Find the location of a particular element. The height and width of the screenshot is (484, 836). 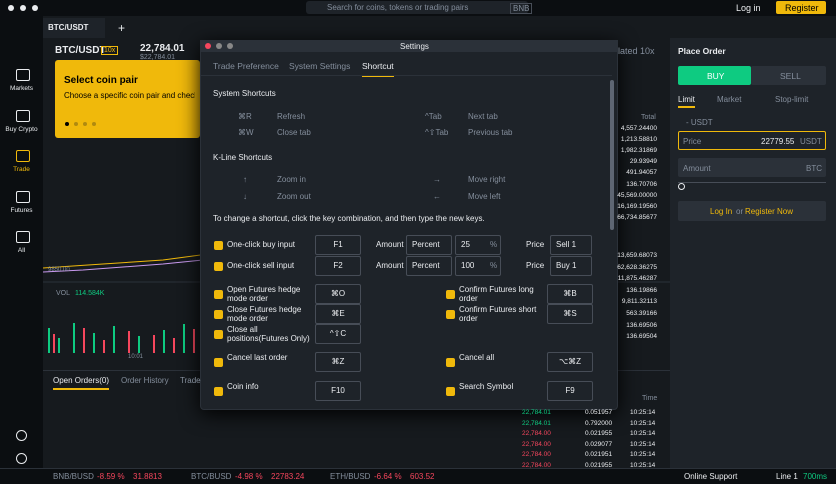

footer-pair: BTC/BUSD is located at coordinates (211, 476).